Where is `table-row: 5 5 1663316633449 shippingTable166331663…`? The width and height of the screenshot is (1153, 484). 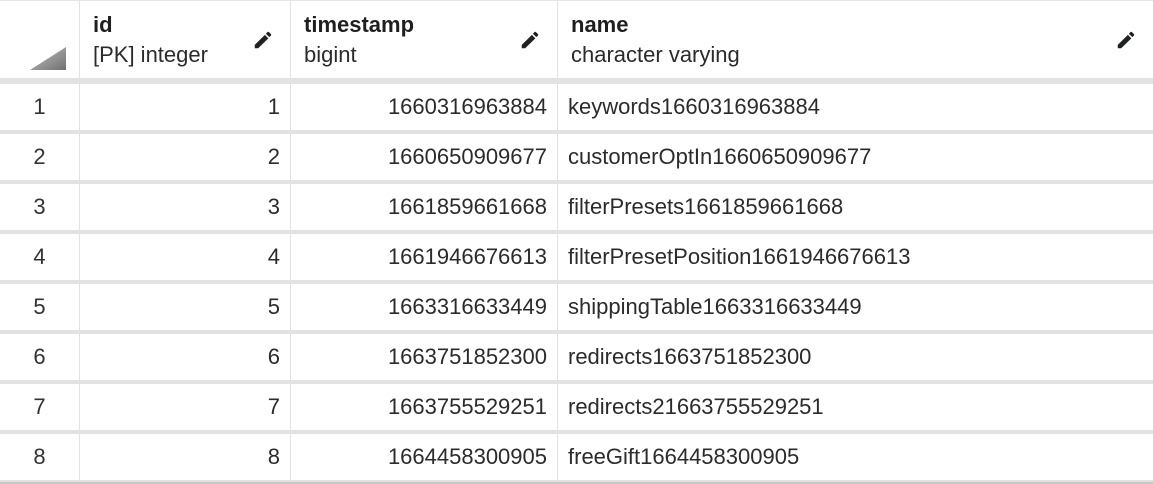
table-row: 5 5 1663316633449 shippingTable166331663… is located at coordinates (576, 307).